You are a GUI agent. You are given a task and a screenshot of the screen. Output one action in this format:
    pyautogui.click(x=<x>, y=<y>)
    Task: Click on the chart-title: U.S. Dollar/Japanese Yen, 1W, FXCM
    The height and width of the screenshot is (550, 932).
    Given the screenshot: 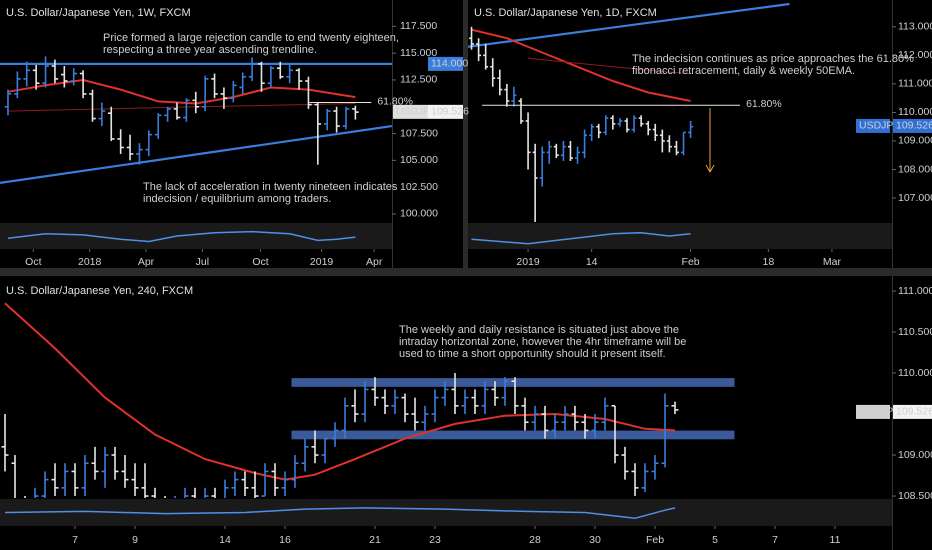 What is the action you would take?
    pyautogui.click(x=98, y=13)
    